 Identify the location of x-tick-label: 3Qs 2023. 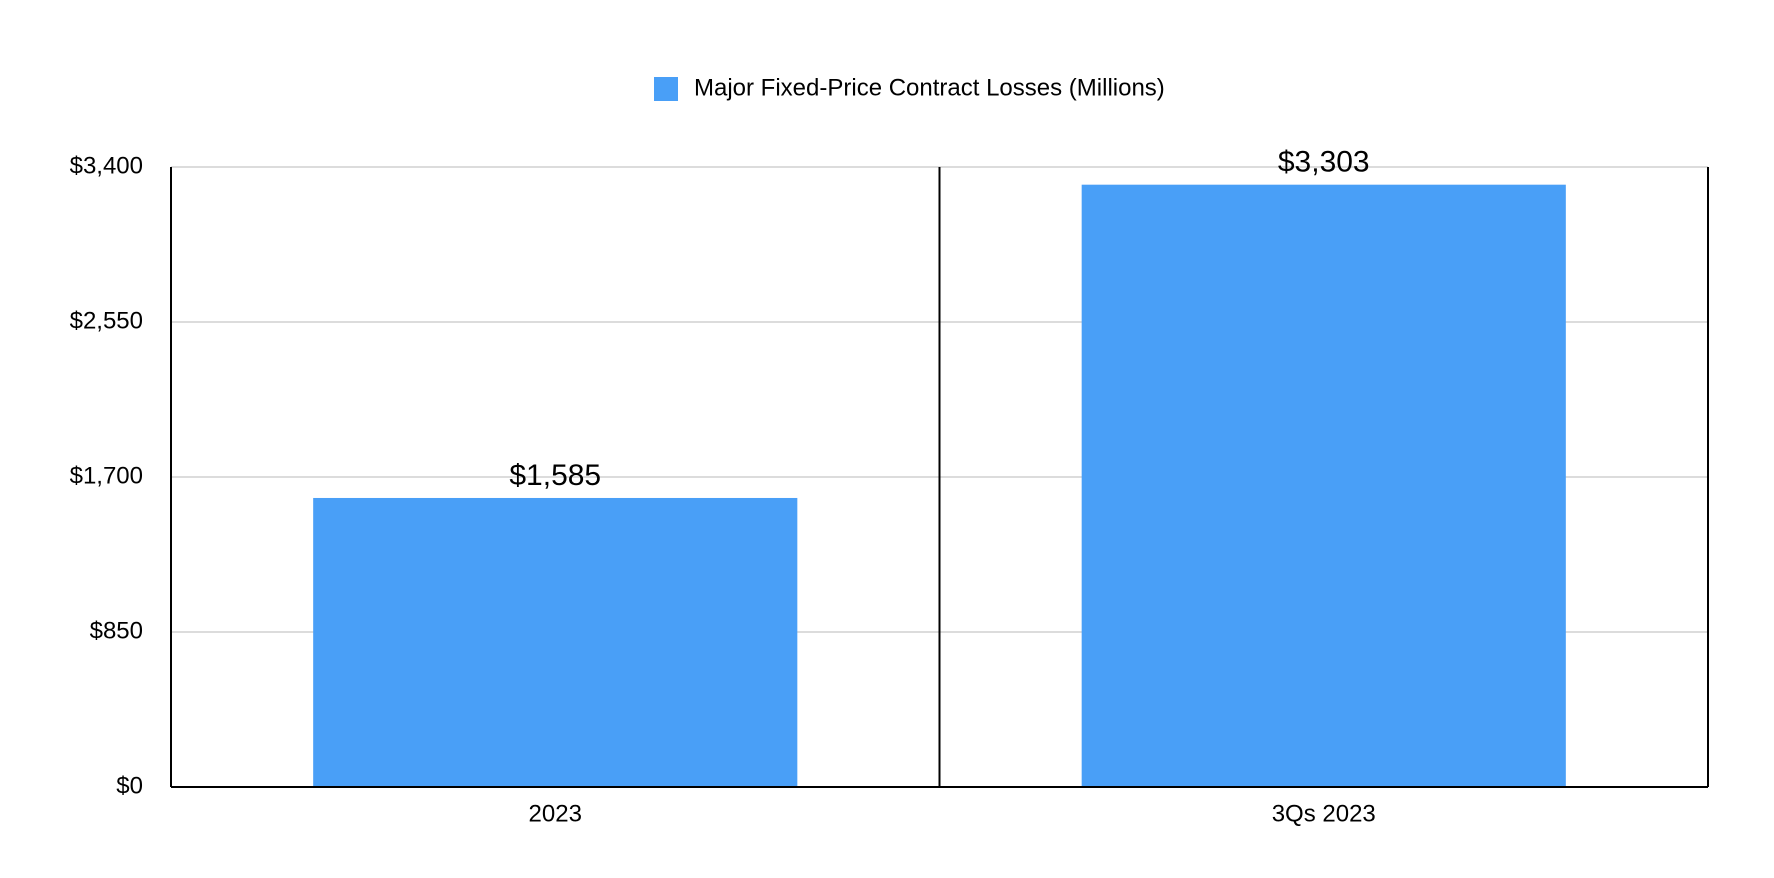
(1324, 813).